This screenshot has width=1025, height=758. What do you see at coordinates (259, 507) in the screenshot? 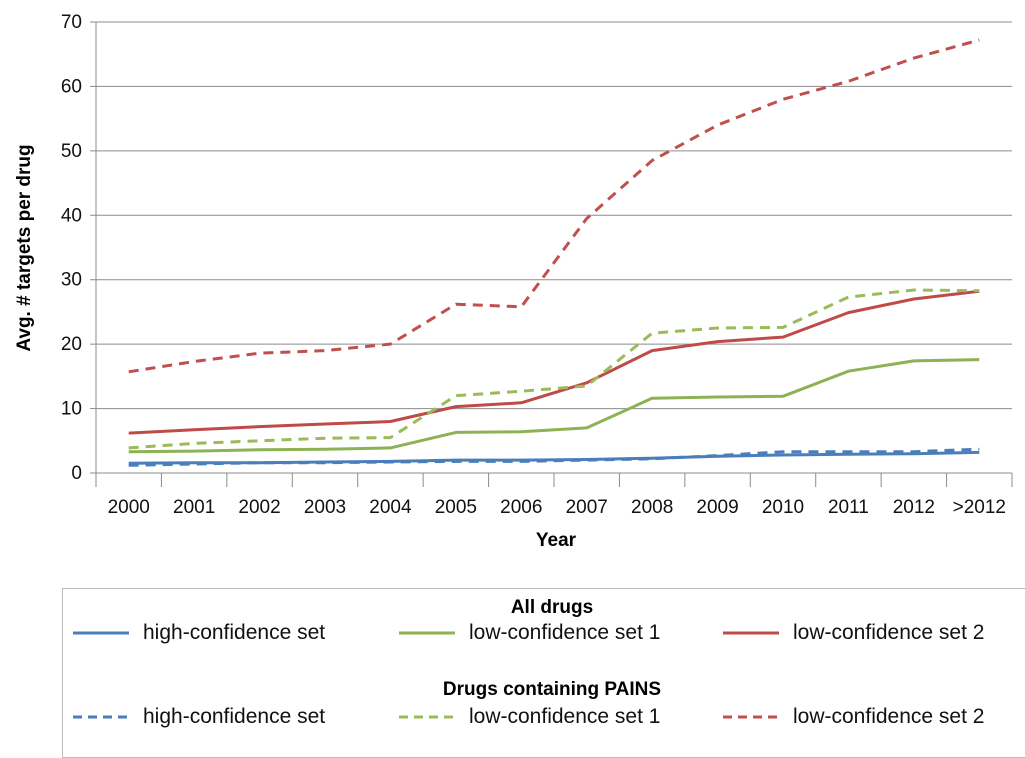
I see `x-tick-label: 2002` at bounding box center [259, 507].